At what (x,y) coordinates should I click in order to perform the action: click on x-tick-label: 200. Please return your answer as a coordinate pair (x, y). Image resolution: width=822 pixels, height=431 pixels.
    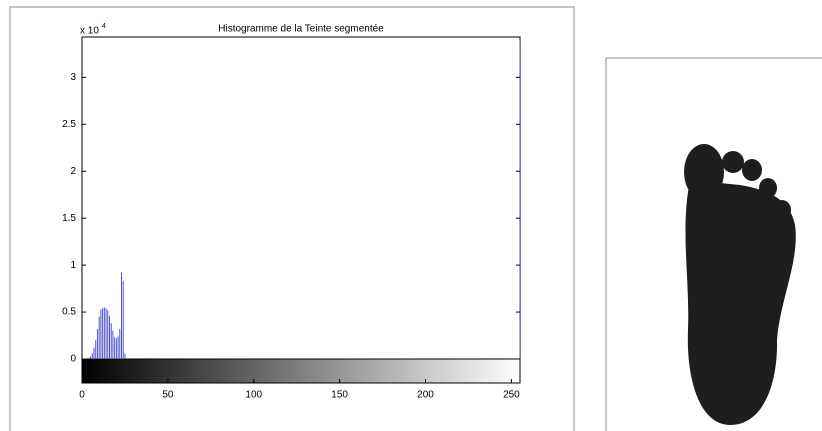
    Looking at the image, I should click on (425, 395).